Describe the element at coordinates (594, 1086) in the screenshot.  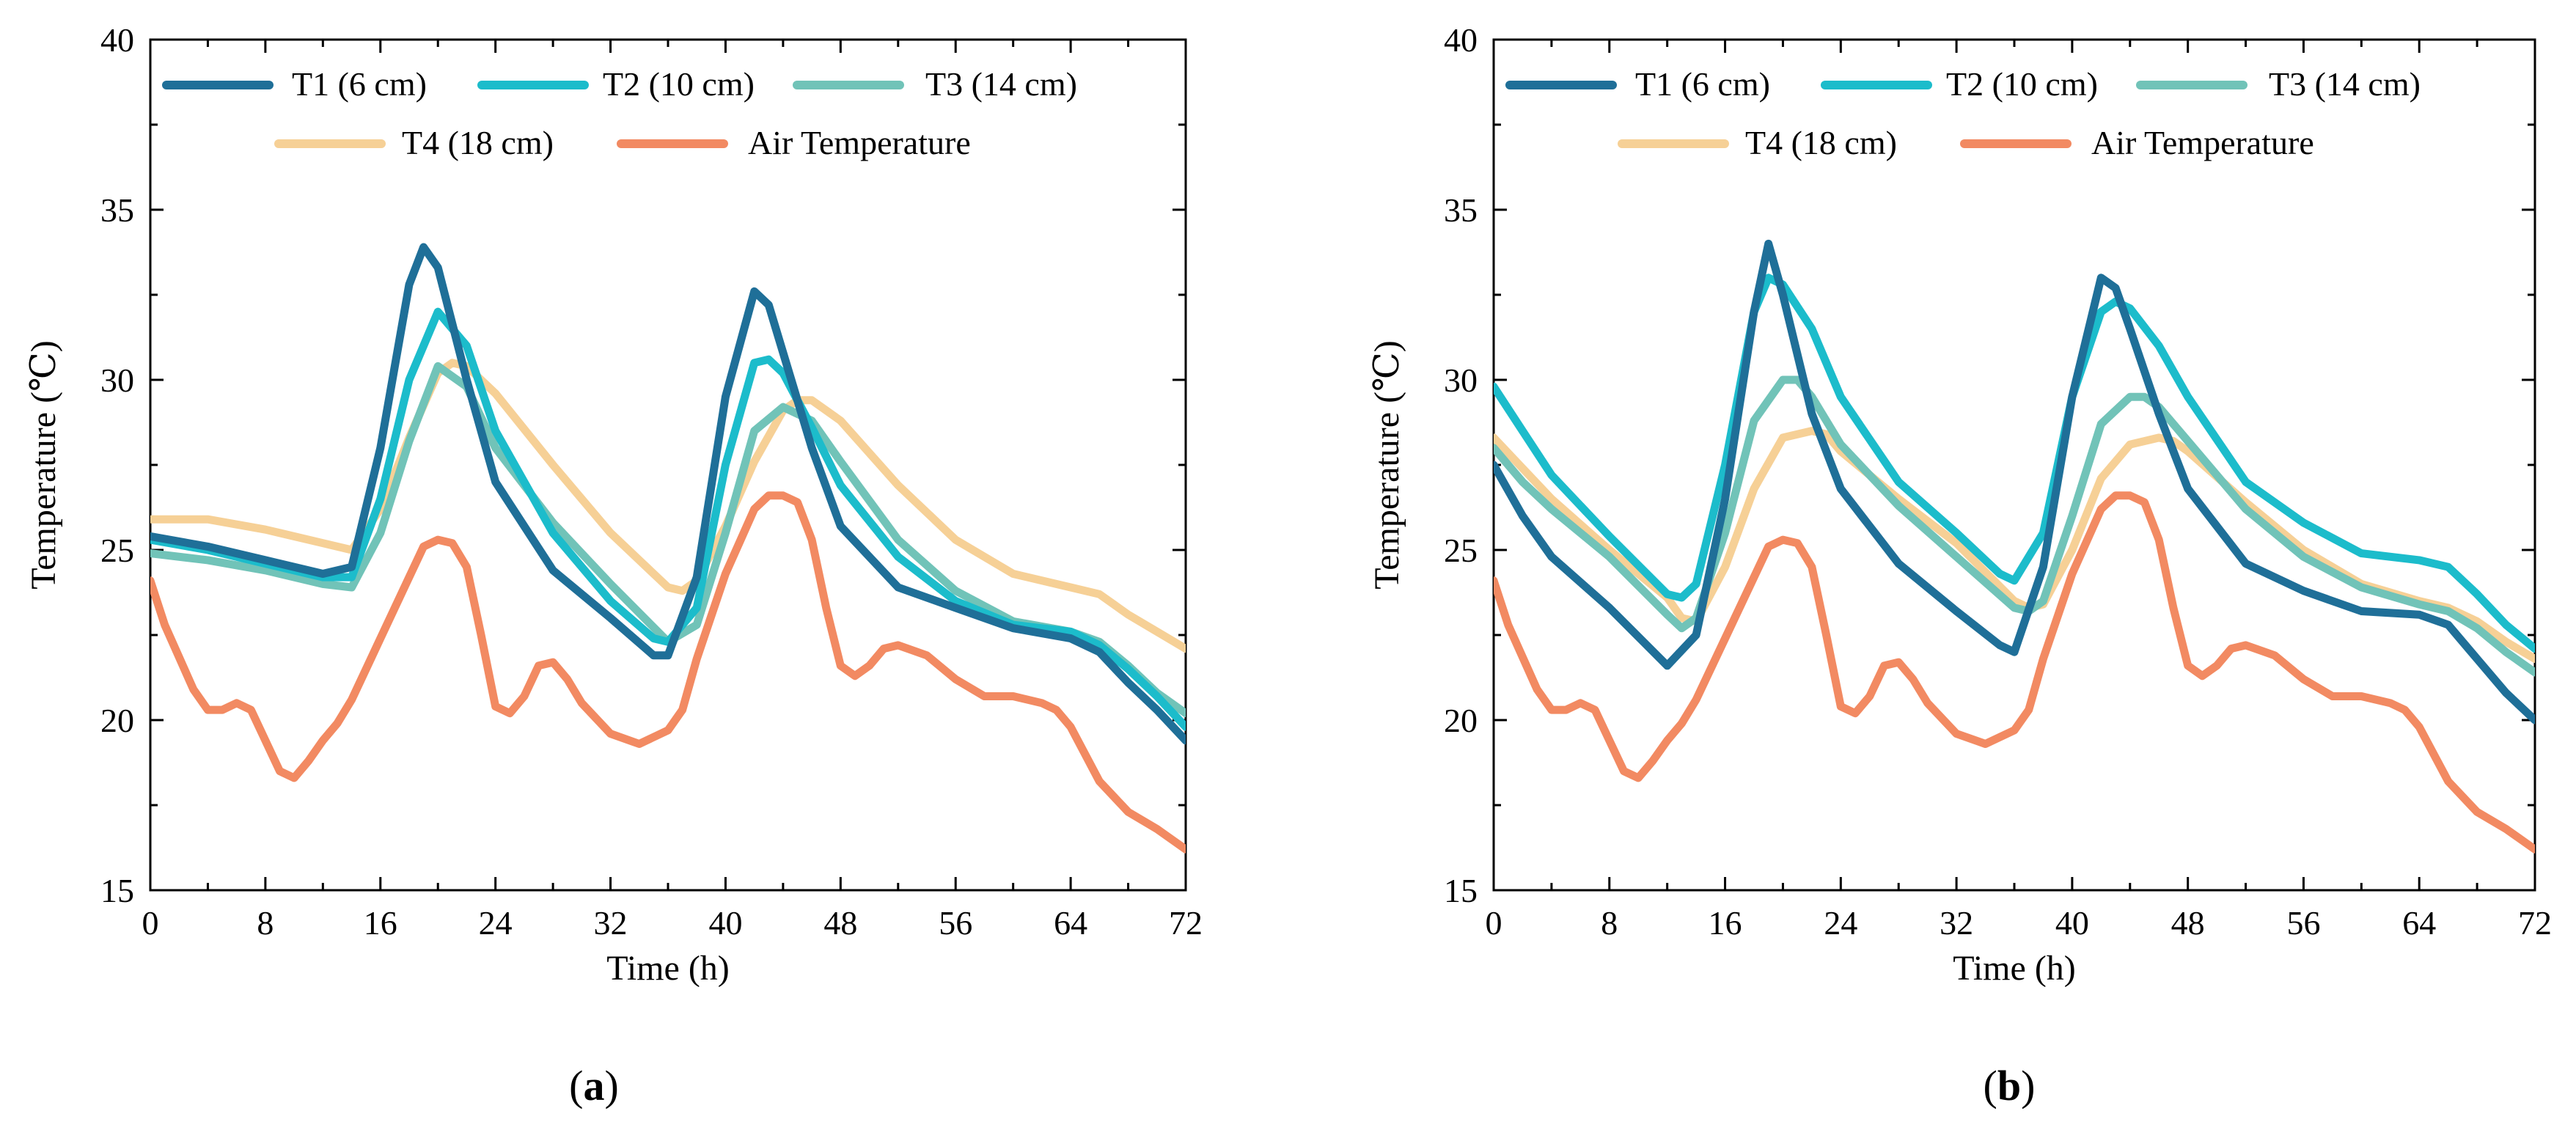
I see `panel-label: (a)` at that location.